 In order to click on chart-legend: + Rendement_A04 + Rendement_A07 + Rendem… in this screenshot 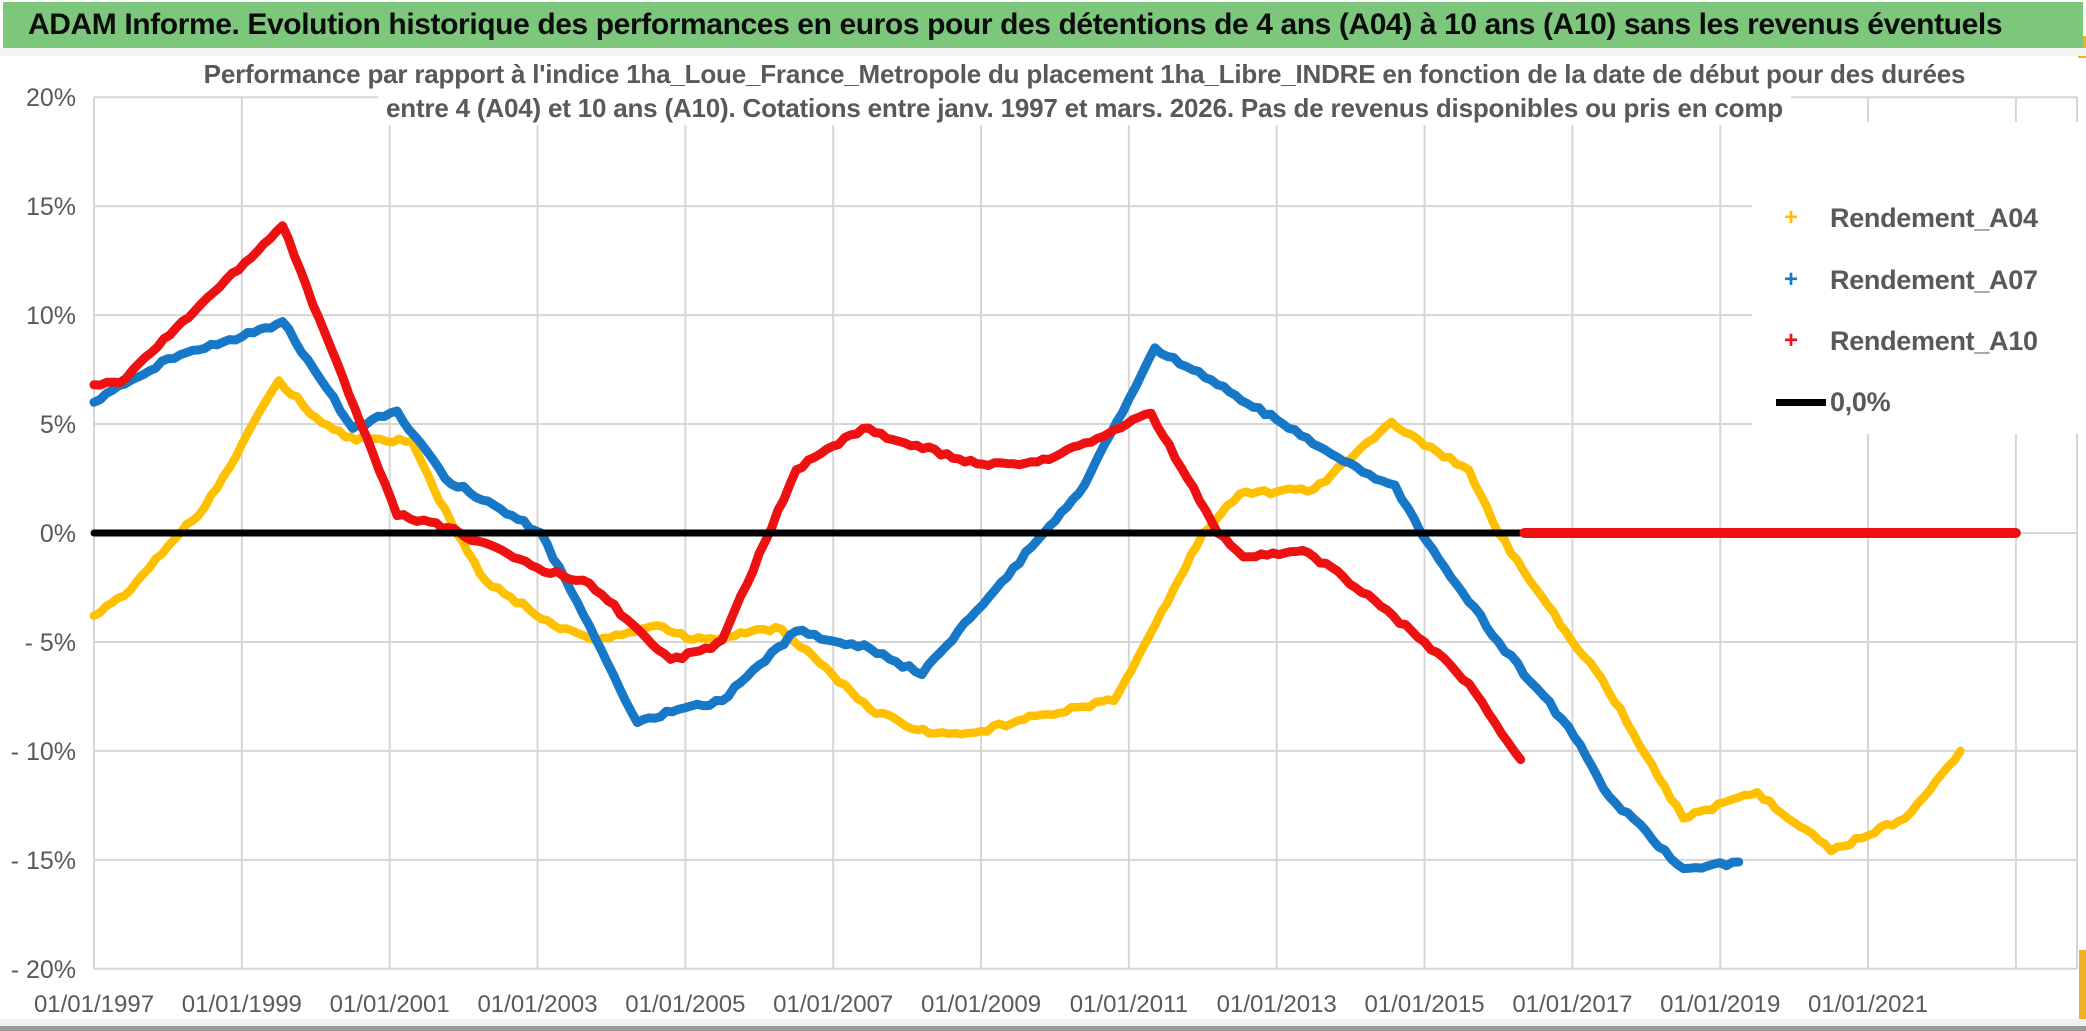, I will do `click(1918, 278)`.